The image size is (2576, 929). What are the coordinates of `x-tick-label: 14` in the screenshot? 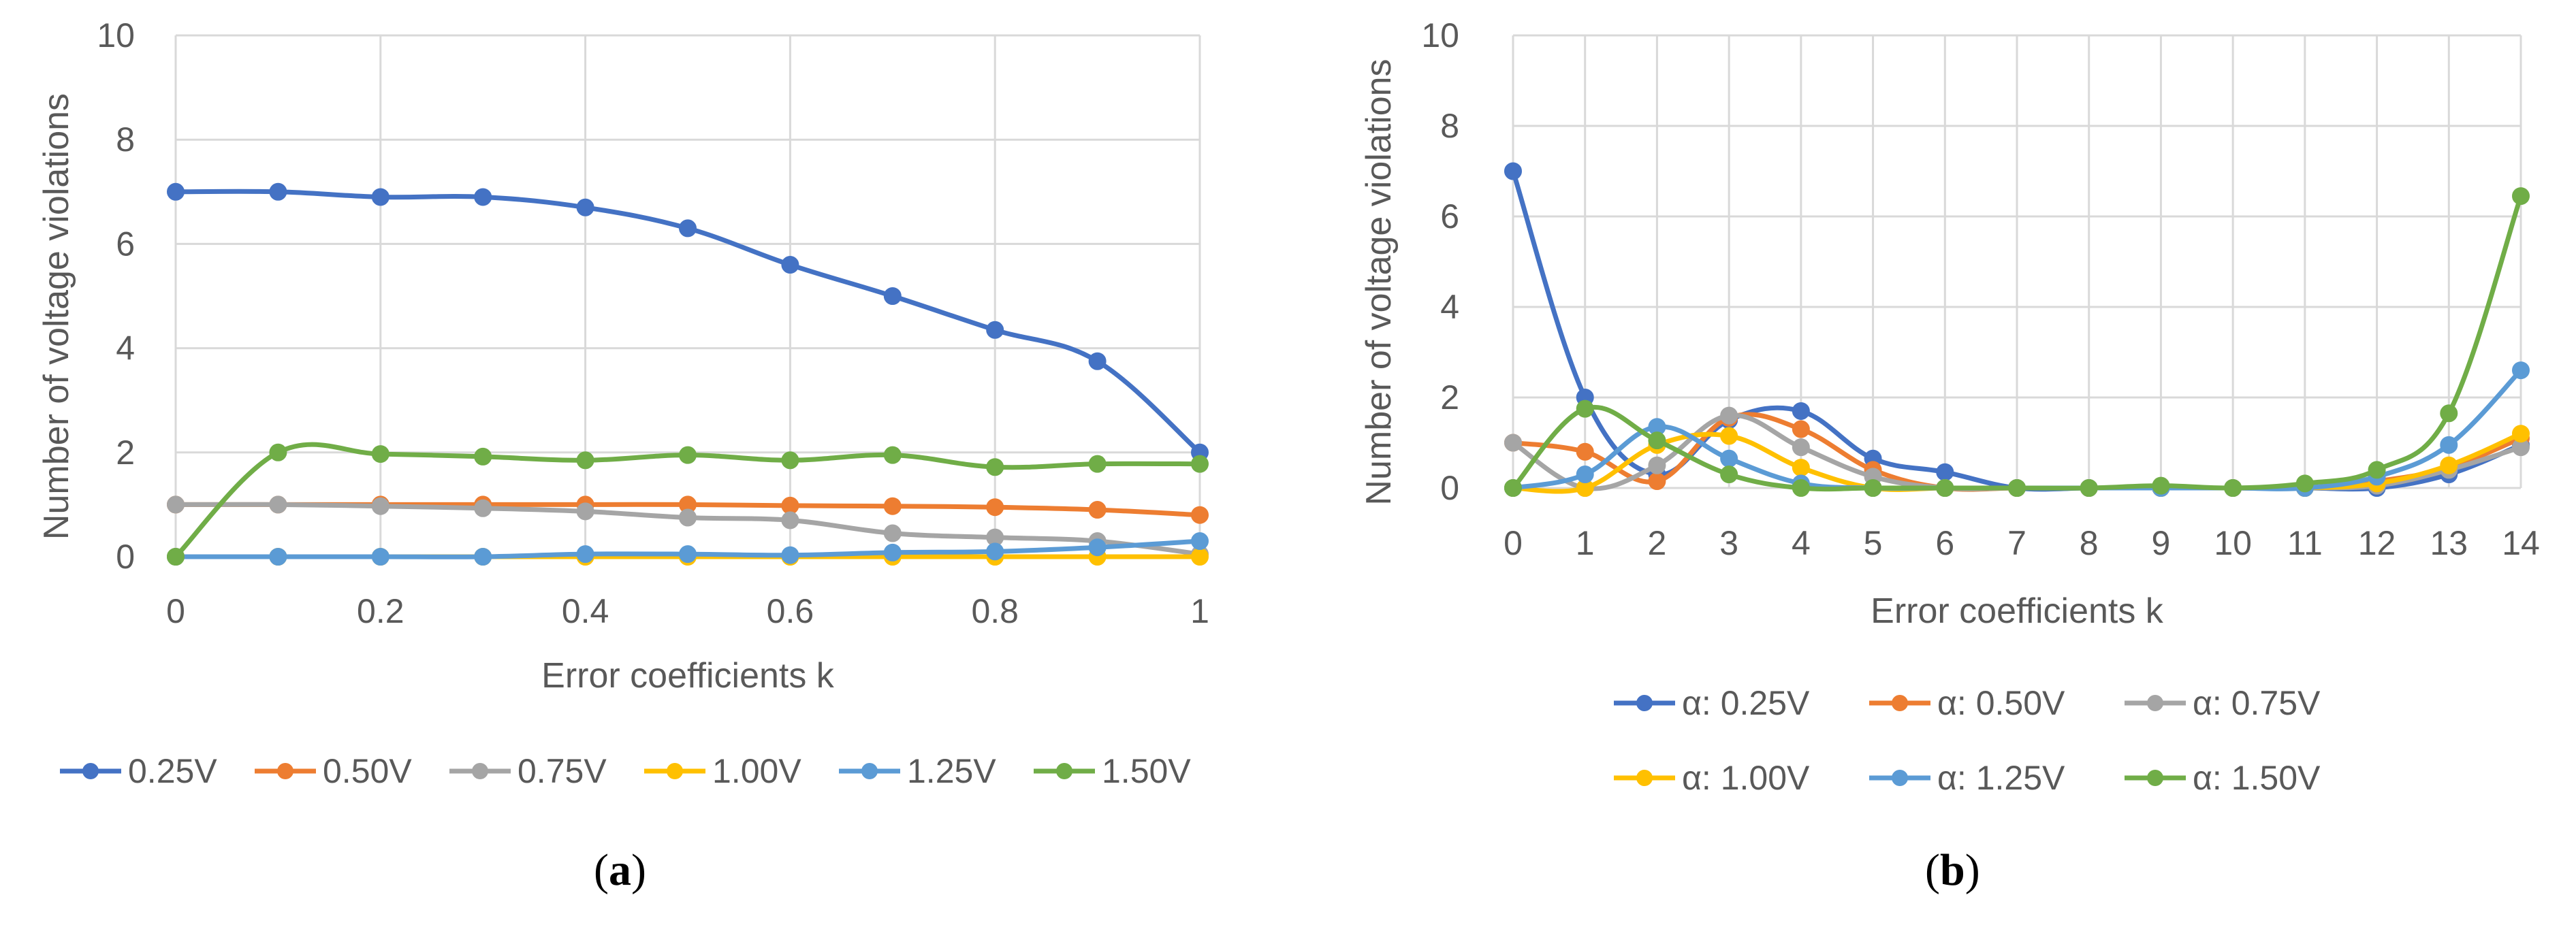 It's located at (2521, 543).